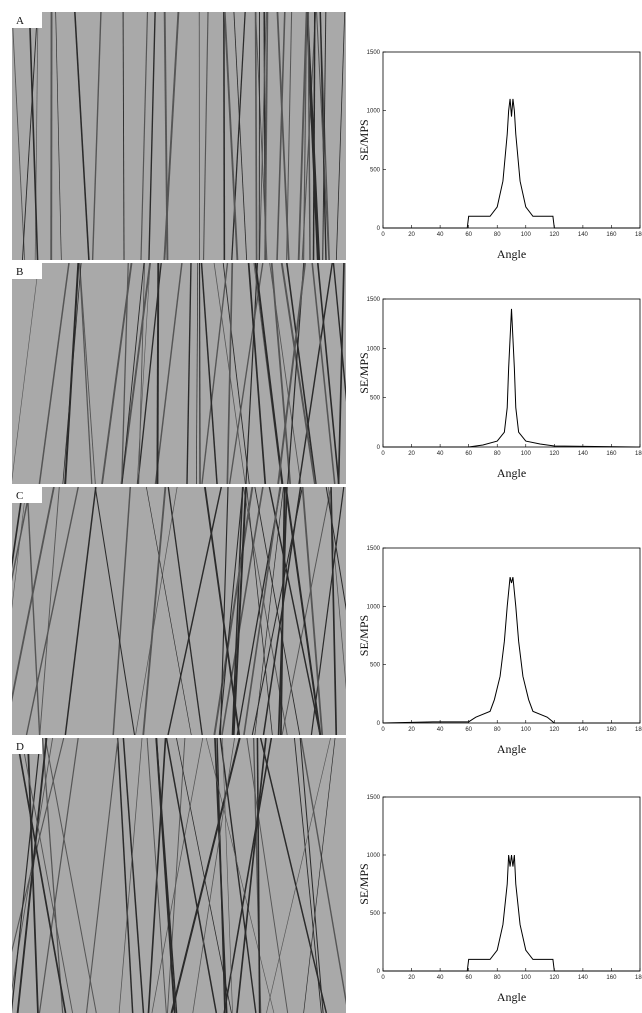 This screenshot has height=1013, width=642. Describe the element at coordinates (440, 235) in the screenshot. I see `x-tick-label: 40` at that location.